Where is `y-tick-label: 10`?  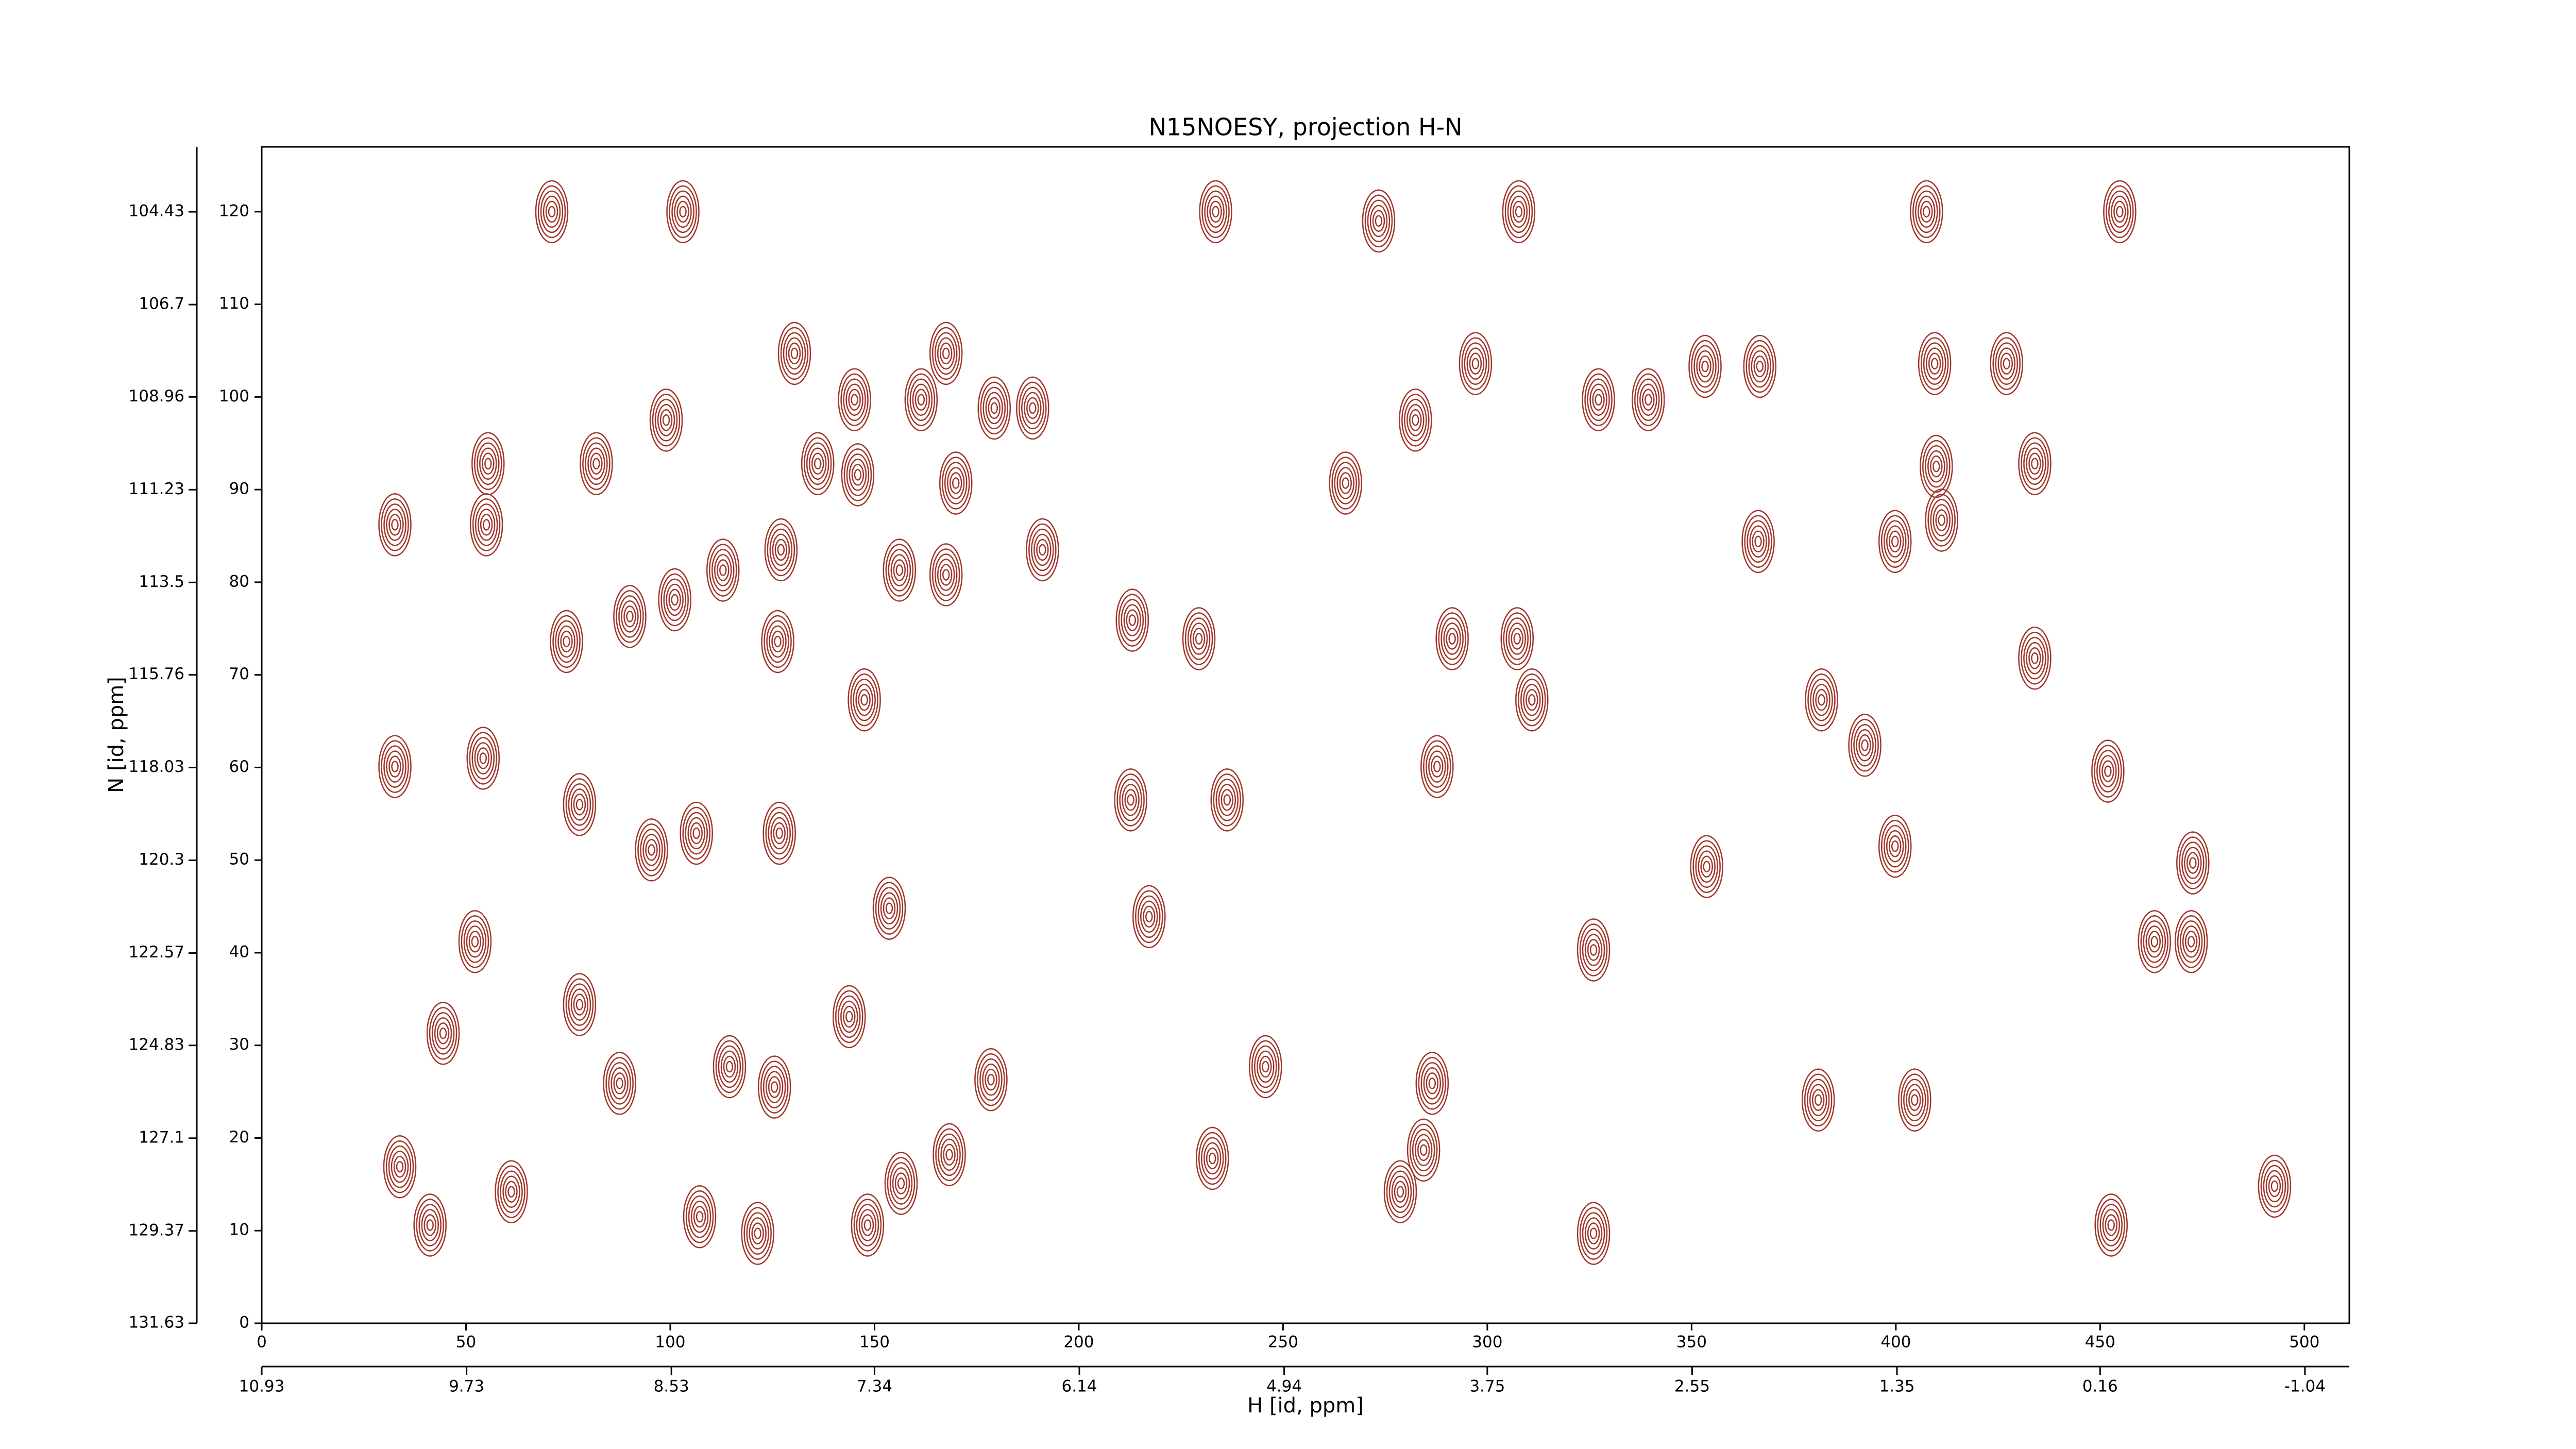
y-tick-label: 10 is located at coordinates (239, 1230).